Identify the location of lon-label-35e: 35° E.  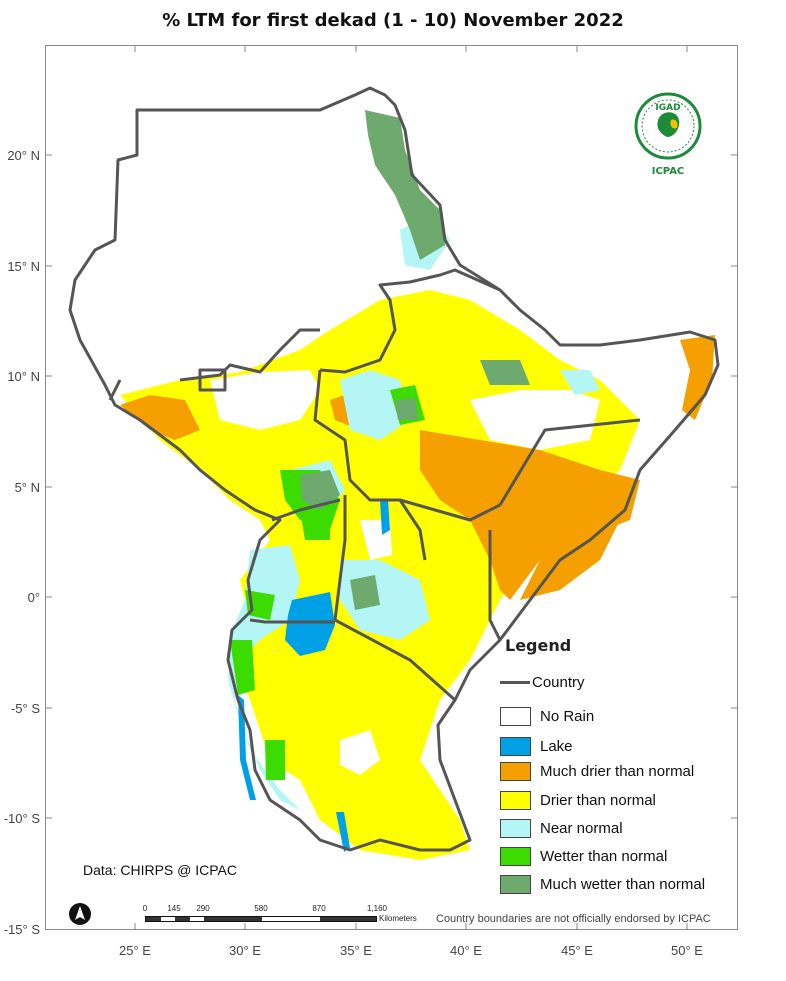
(356, 950).